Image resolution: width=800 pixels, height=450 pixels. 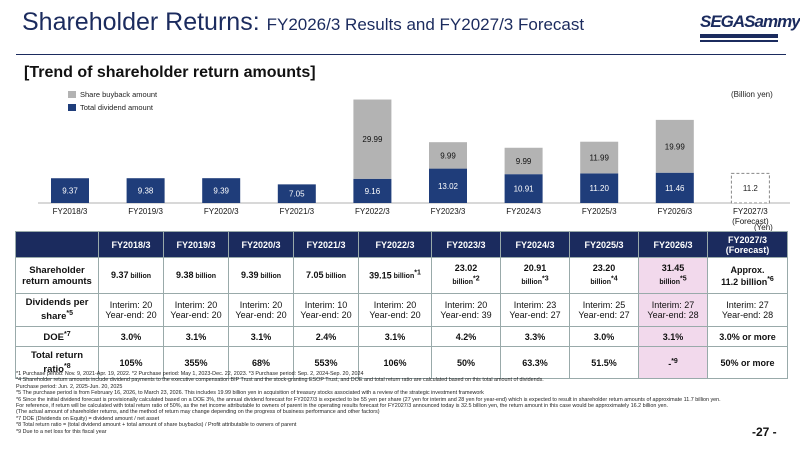 I want to click on table-cell: Interim: 25 Year-end: 27, so click(x=604, y=310).